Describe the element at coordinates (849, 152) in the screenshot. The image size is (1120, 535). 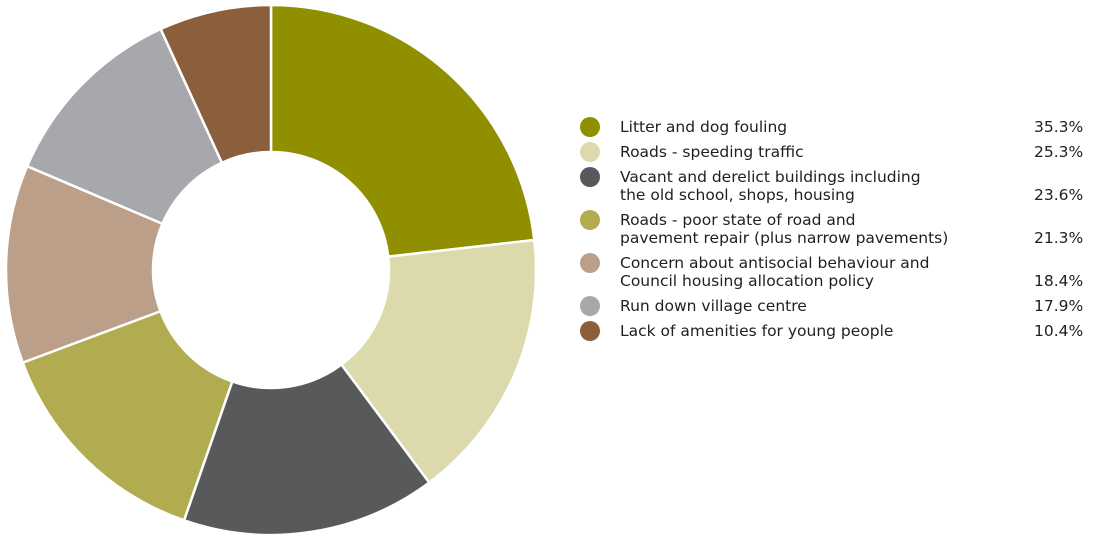
I see `legend-item-2: Roads - speeding traffic 25.3%` at that location.